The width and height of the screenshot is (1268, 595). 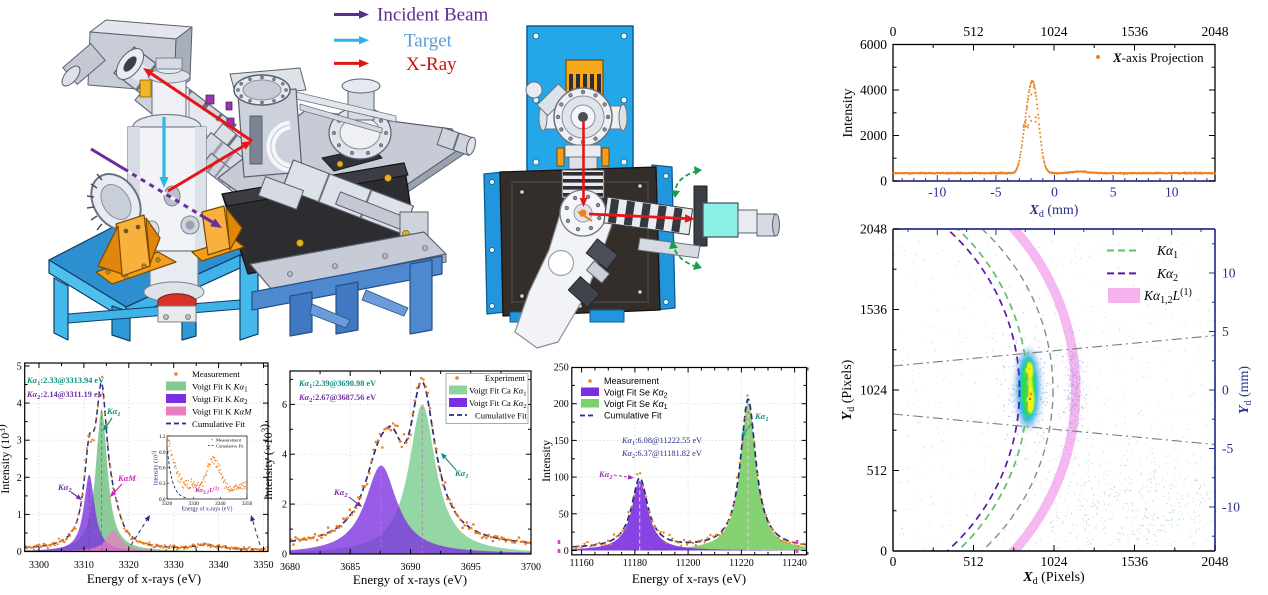 What do you see at coordinates (1245, 390) in the screenshot?
I see `svg-text: Yd (mm)` at bounding box center [1245, 390].